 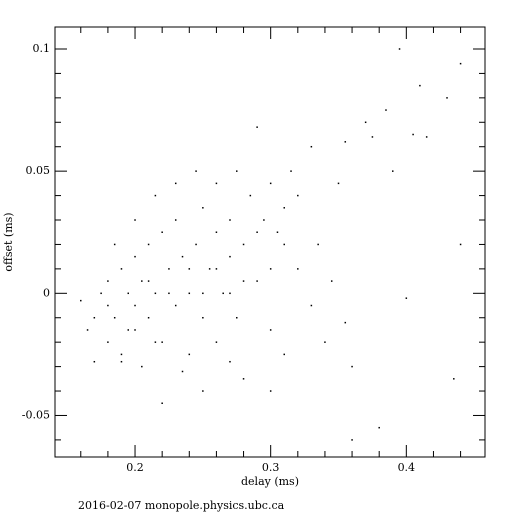 I want to click on y-tick-label: 0, so click(x=46, y=292).